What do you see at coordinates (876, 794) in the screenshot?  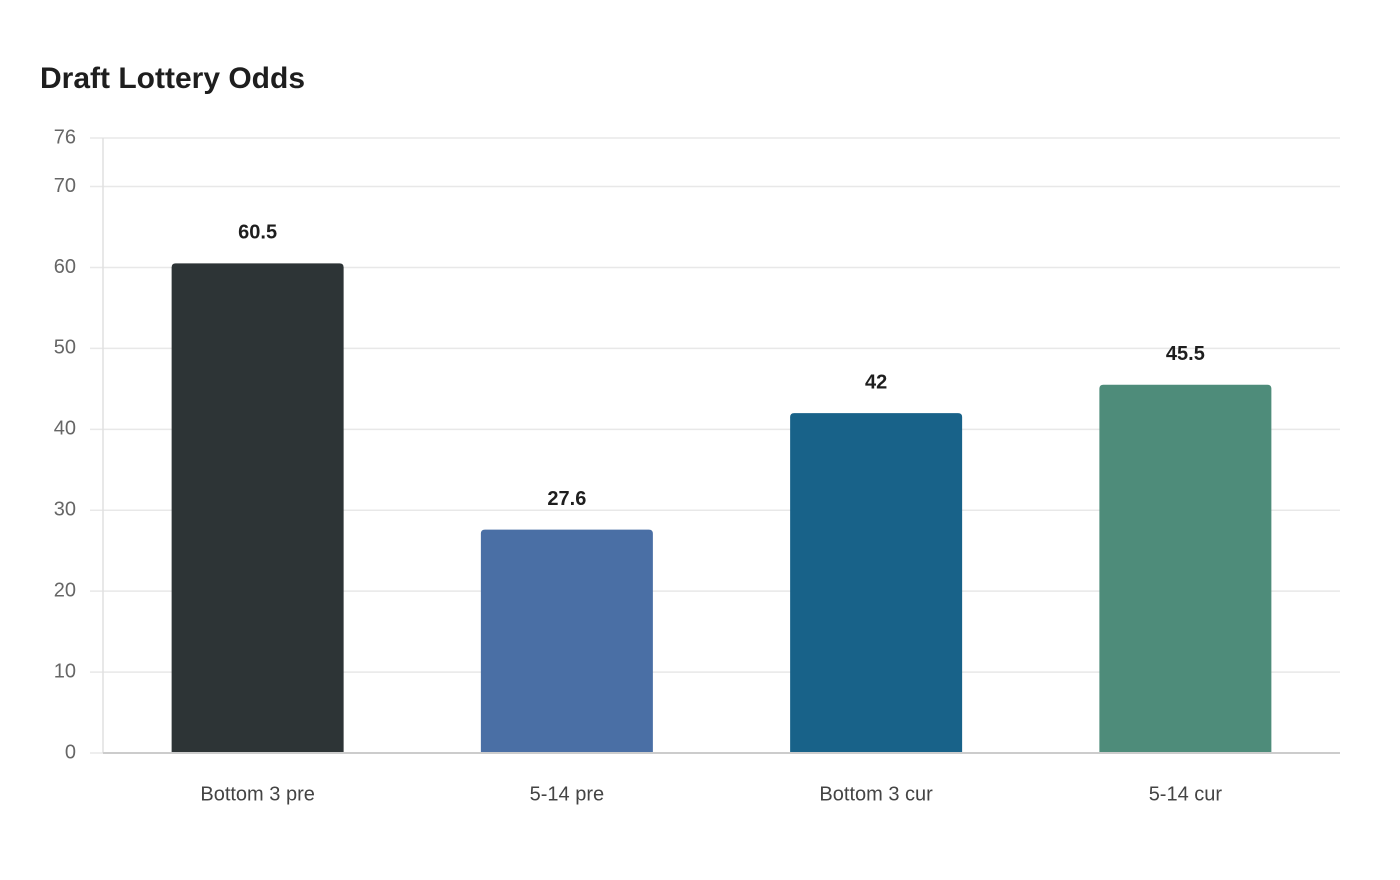 I see `x-tick-label: Bottom 3 cur` at bounding box center [876, 794].